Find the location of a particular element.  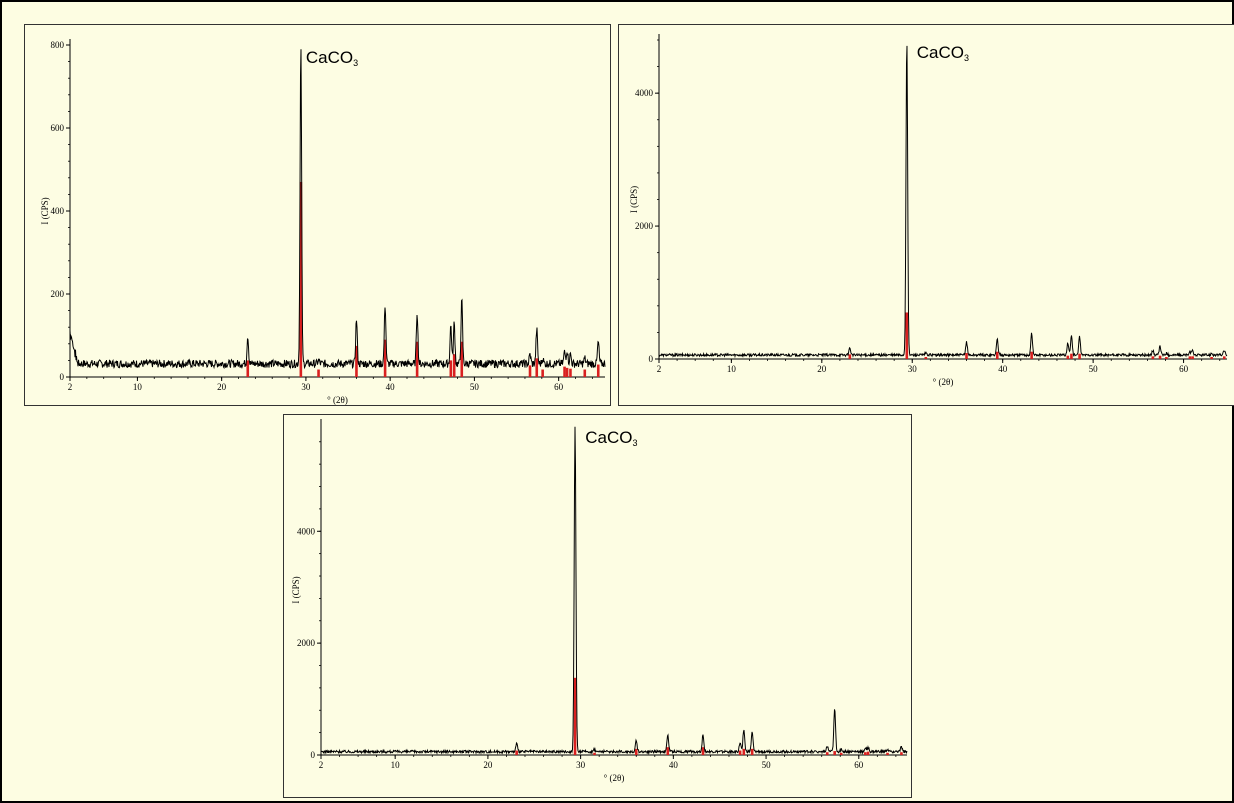

y-tick-label: 600 is located at coordinates (58, 128).